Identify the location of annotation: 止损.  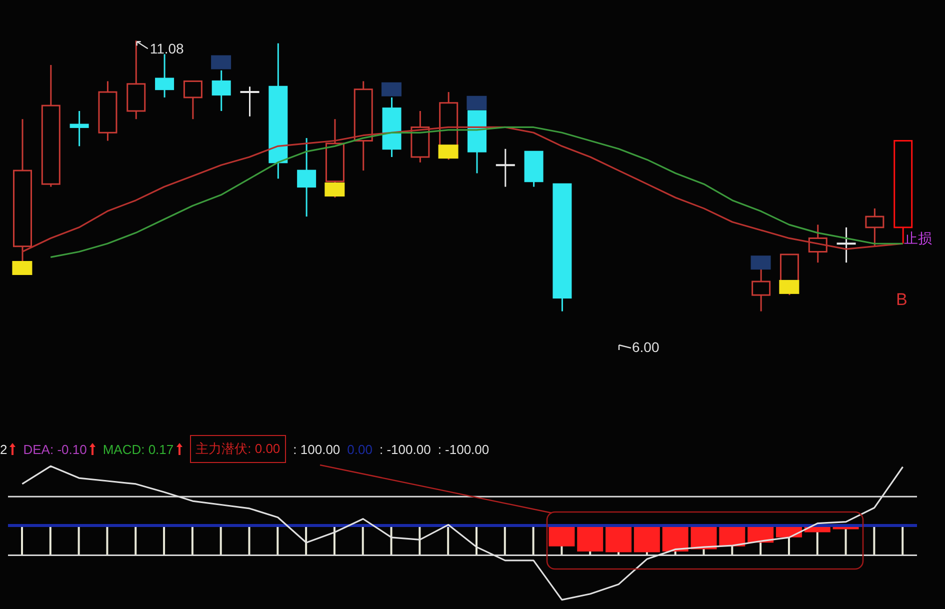
(918, 239).